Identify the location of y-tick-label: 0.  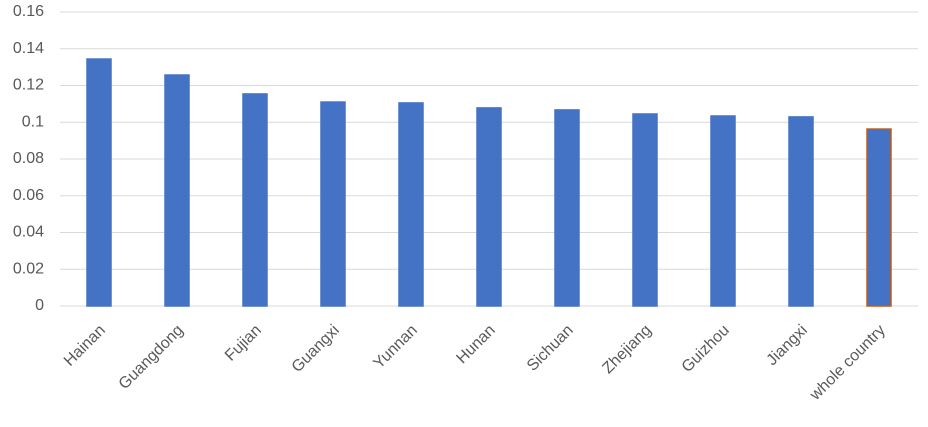
(39, 305).